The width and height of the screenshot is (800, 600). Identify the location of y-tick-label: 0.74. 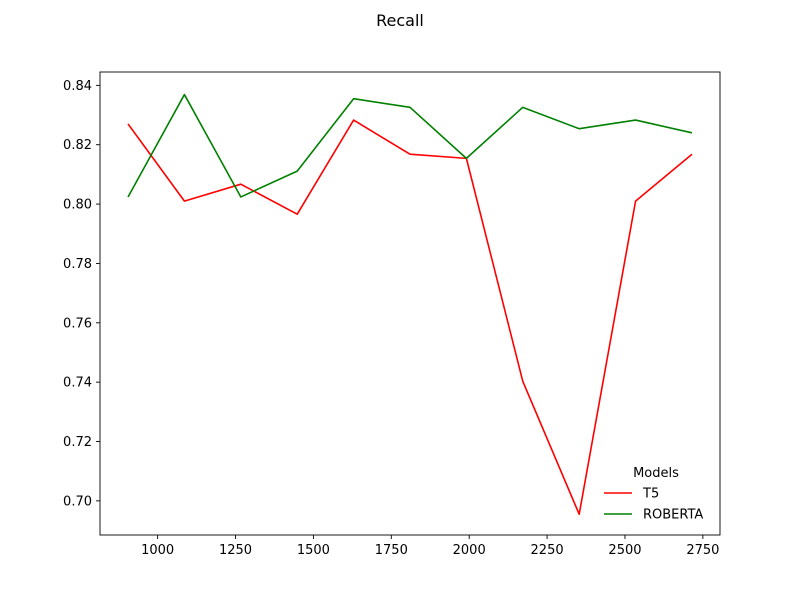
(77, 383).